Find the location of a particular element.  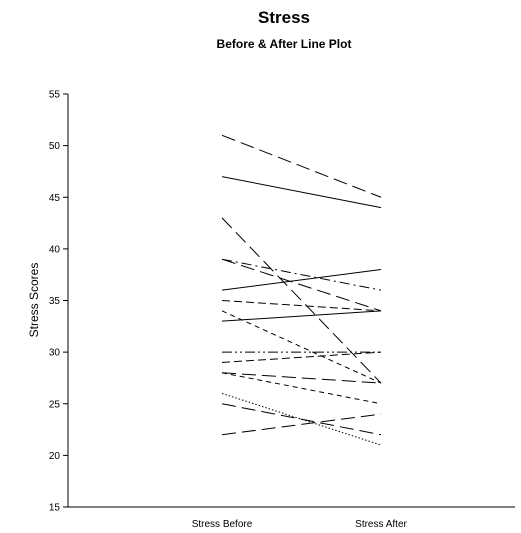

x-tick-label: Stress After is located at coordinates (381, 524).